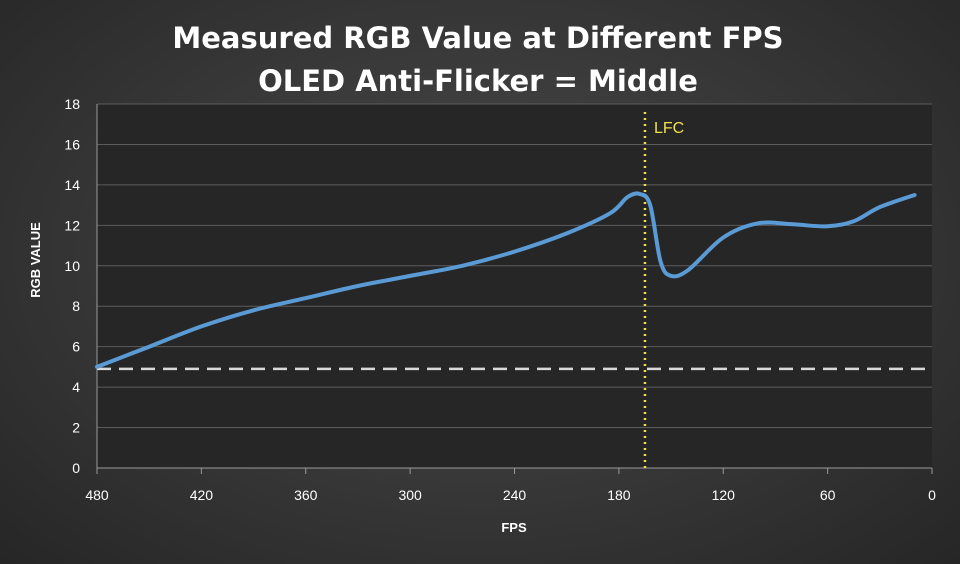 The height and width of the screenshot is (564, 960). Describe the element at coordinates (76, 387) in the screenshot. I see `y-tick-label: 4` at that location.